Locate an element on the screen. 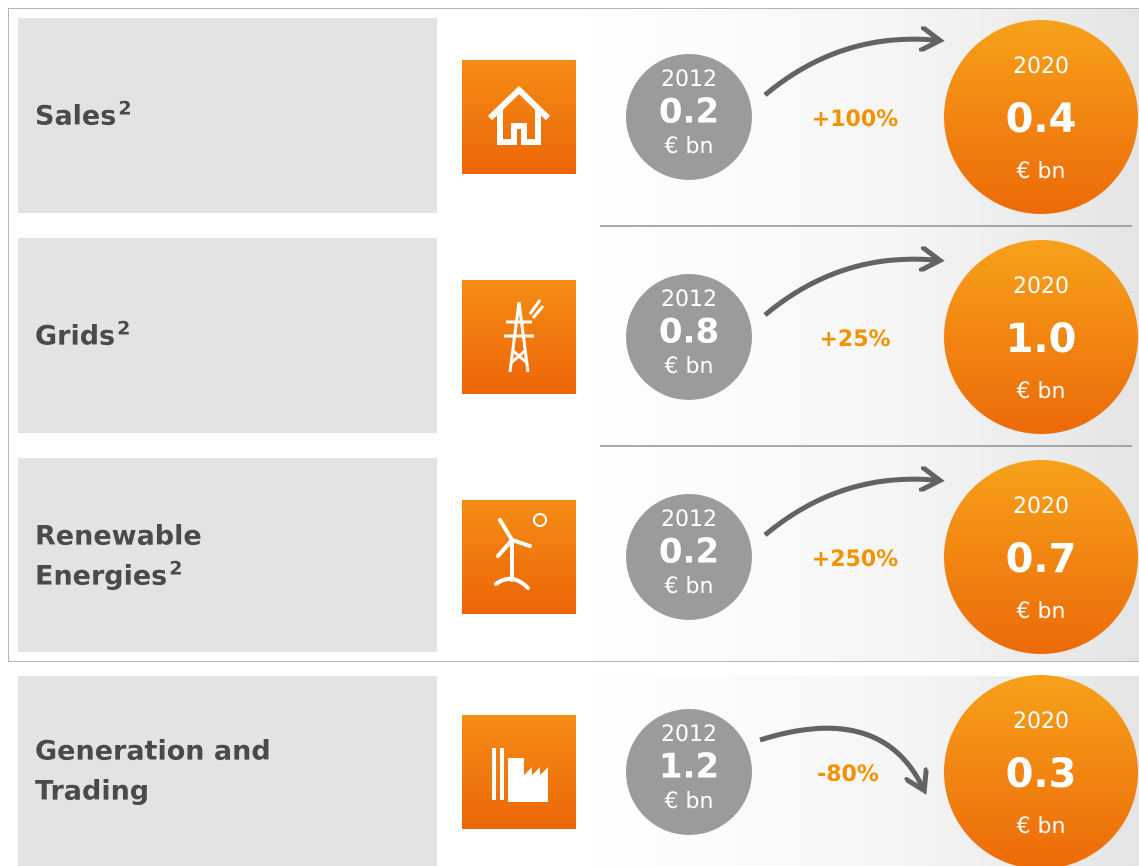 Image resolution: width=1139 pixels, height=866 pixels. row-label: Grids is located at coordinates (75, 336).